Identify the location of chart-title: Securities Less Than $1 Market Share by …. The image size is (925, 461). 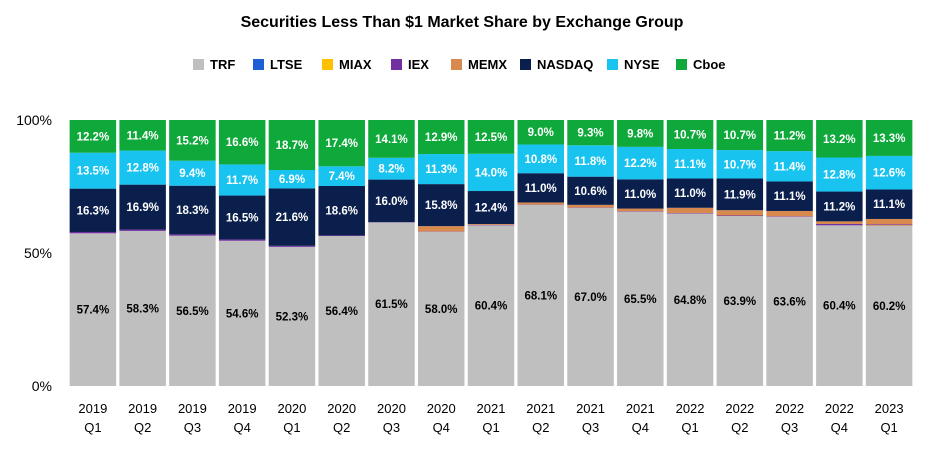
(462, 22).